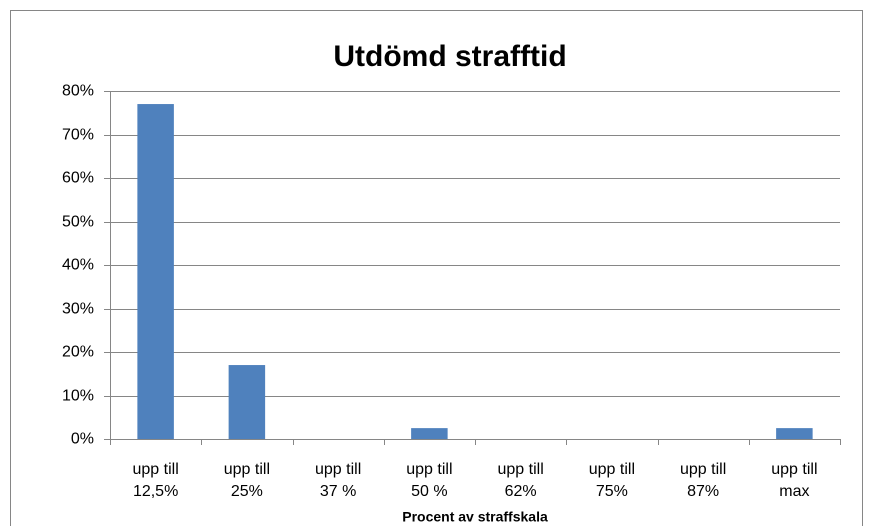 The height and width of the screenshot is (526, 873). What do you see at coordinates (78, 396) in the screenshot?
I see `y-tick-label: 10%` at bounding box center [78, 396].